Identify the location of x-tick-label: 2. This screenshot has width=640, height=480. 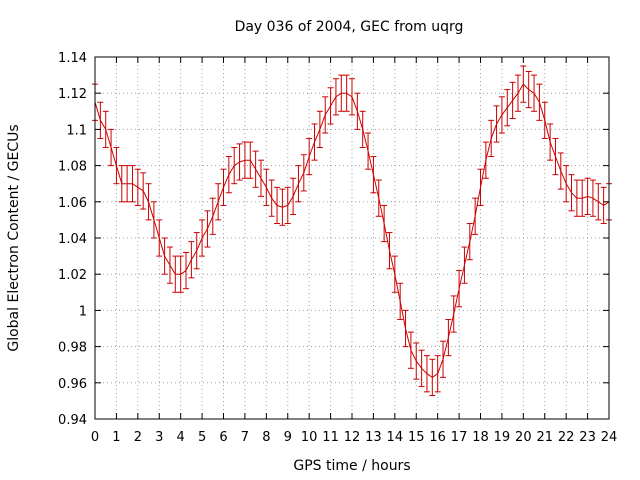
(138, 437).